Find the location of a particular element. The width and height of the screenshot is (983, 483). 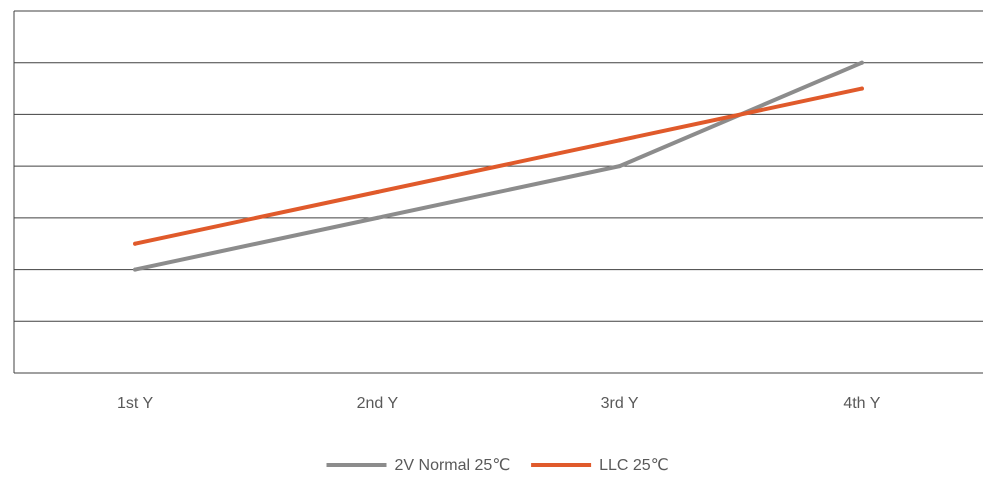

x-tick-label: 2nd Y is located at coordinates (378, 403).